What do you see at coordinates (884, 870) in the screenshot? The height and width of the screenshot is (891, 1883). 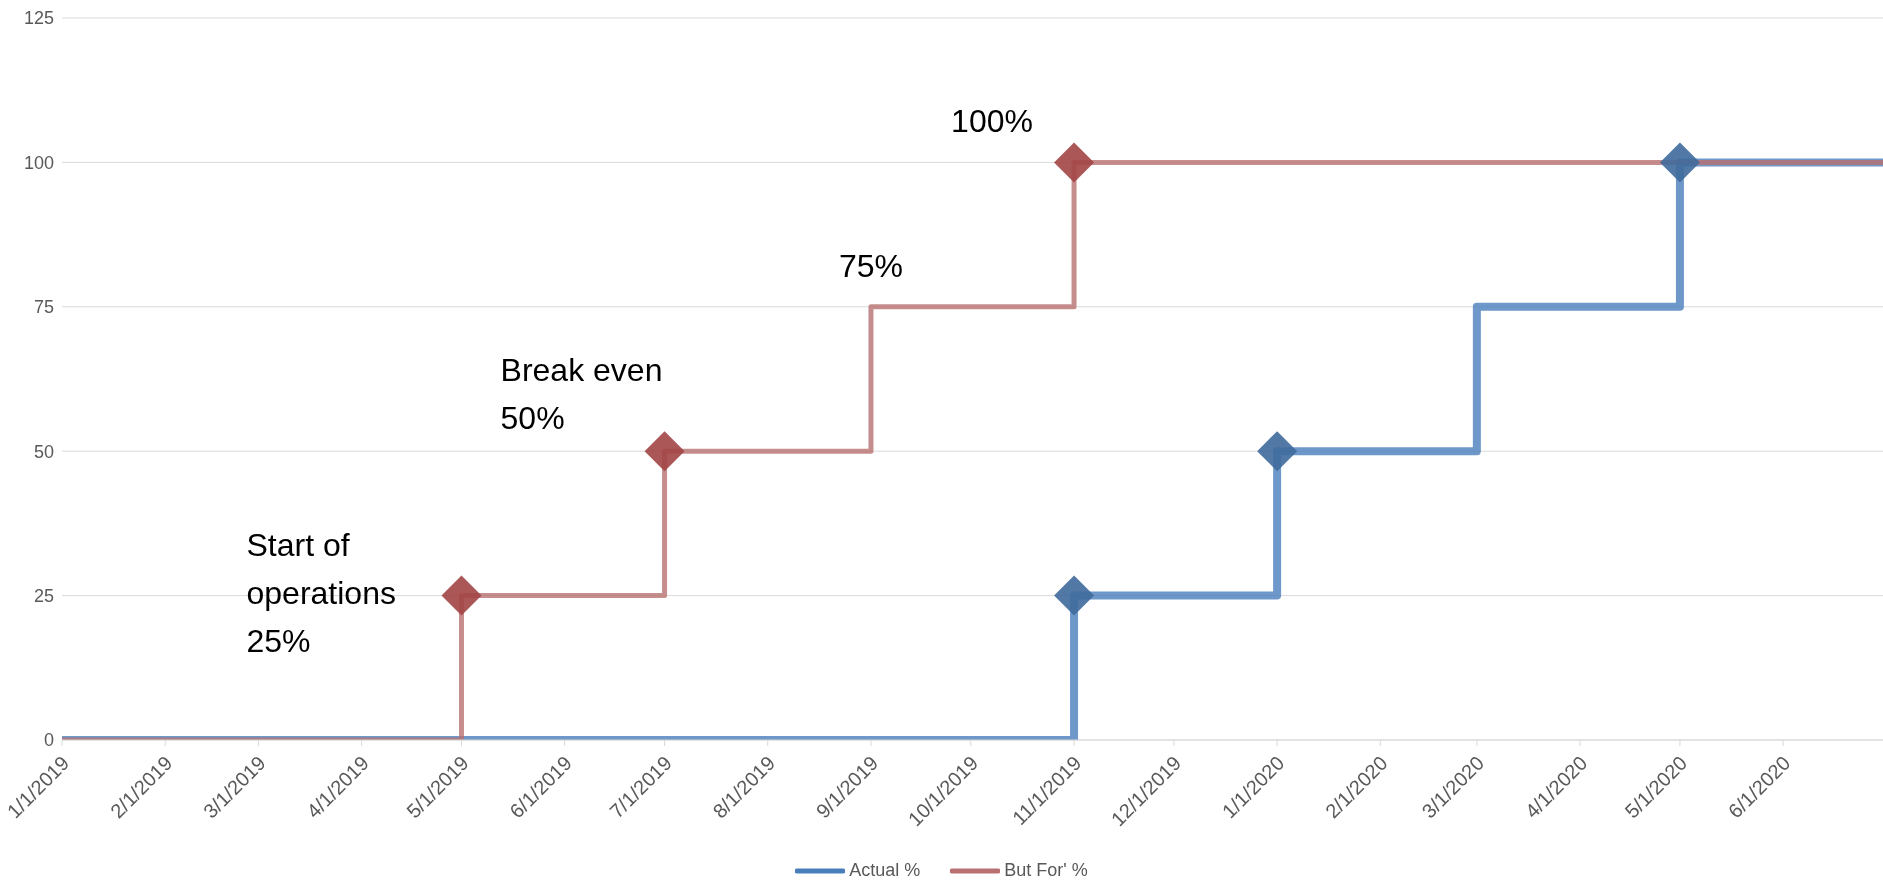 I see `legend-label: Actual %` at bounding box center [884, 870].